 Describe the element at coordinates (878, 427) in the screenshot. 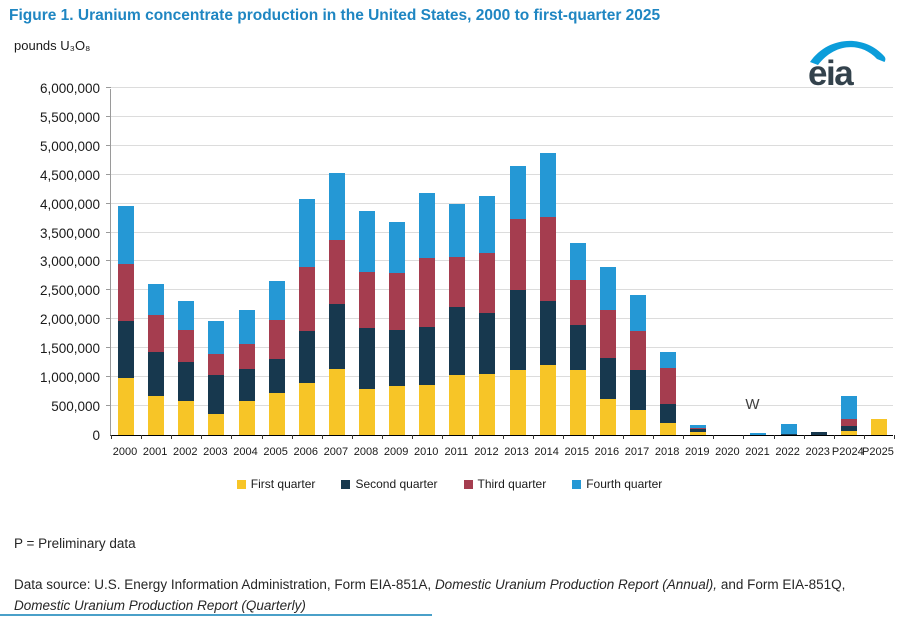

I see `bar-P2025` at that location.